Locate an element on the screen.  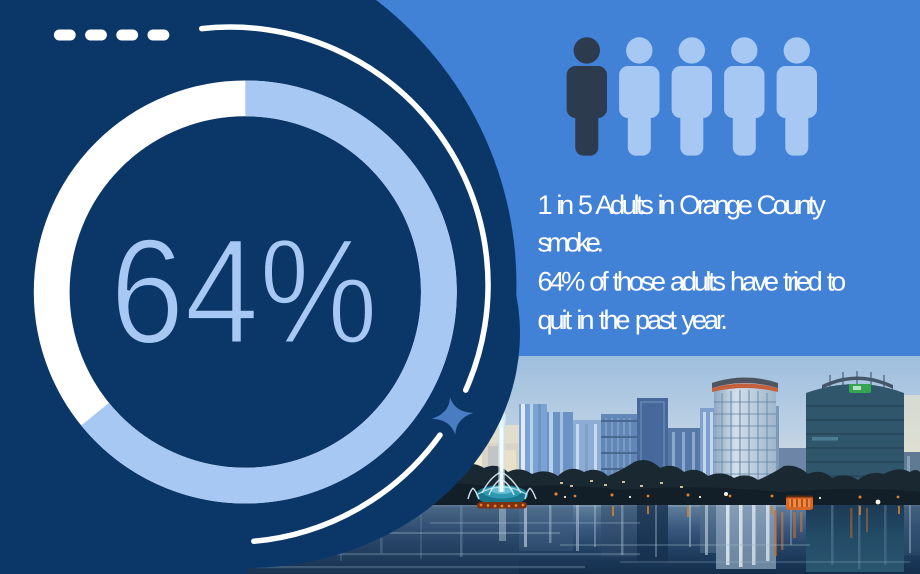
svg-text: smoke. is located at coordinates (571, 242).